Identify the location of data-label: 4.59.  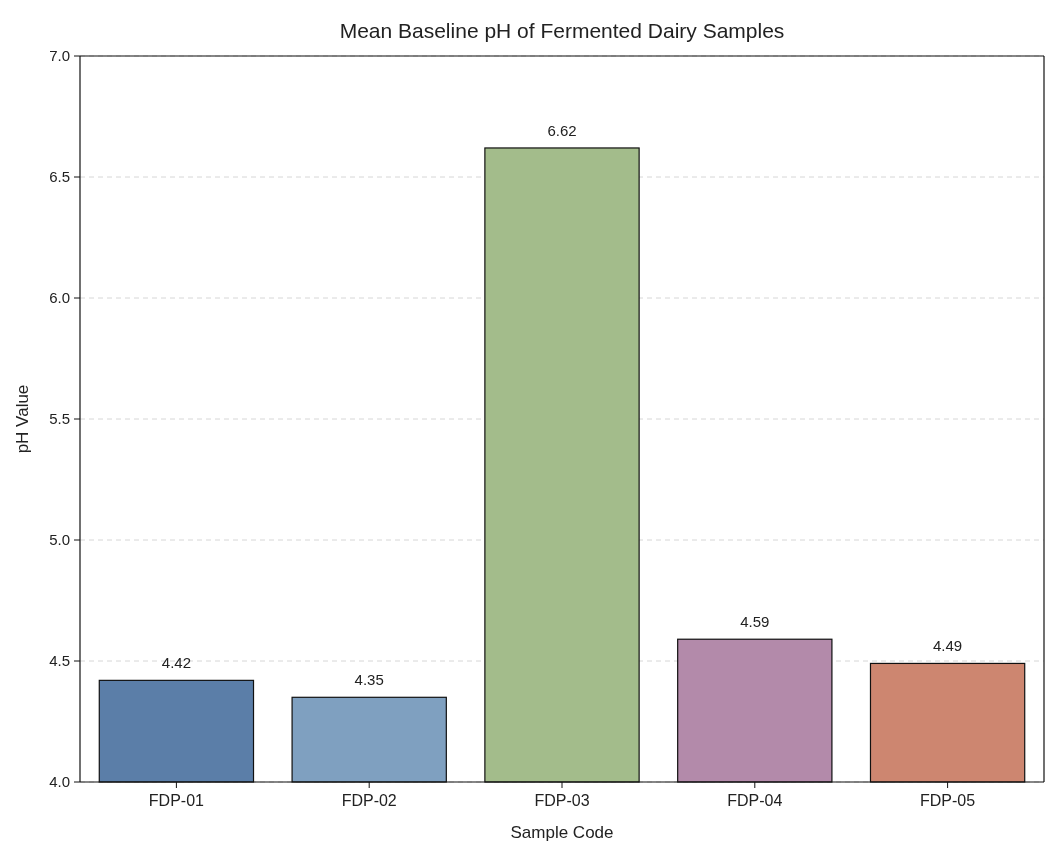
(755, 622).